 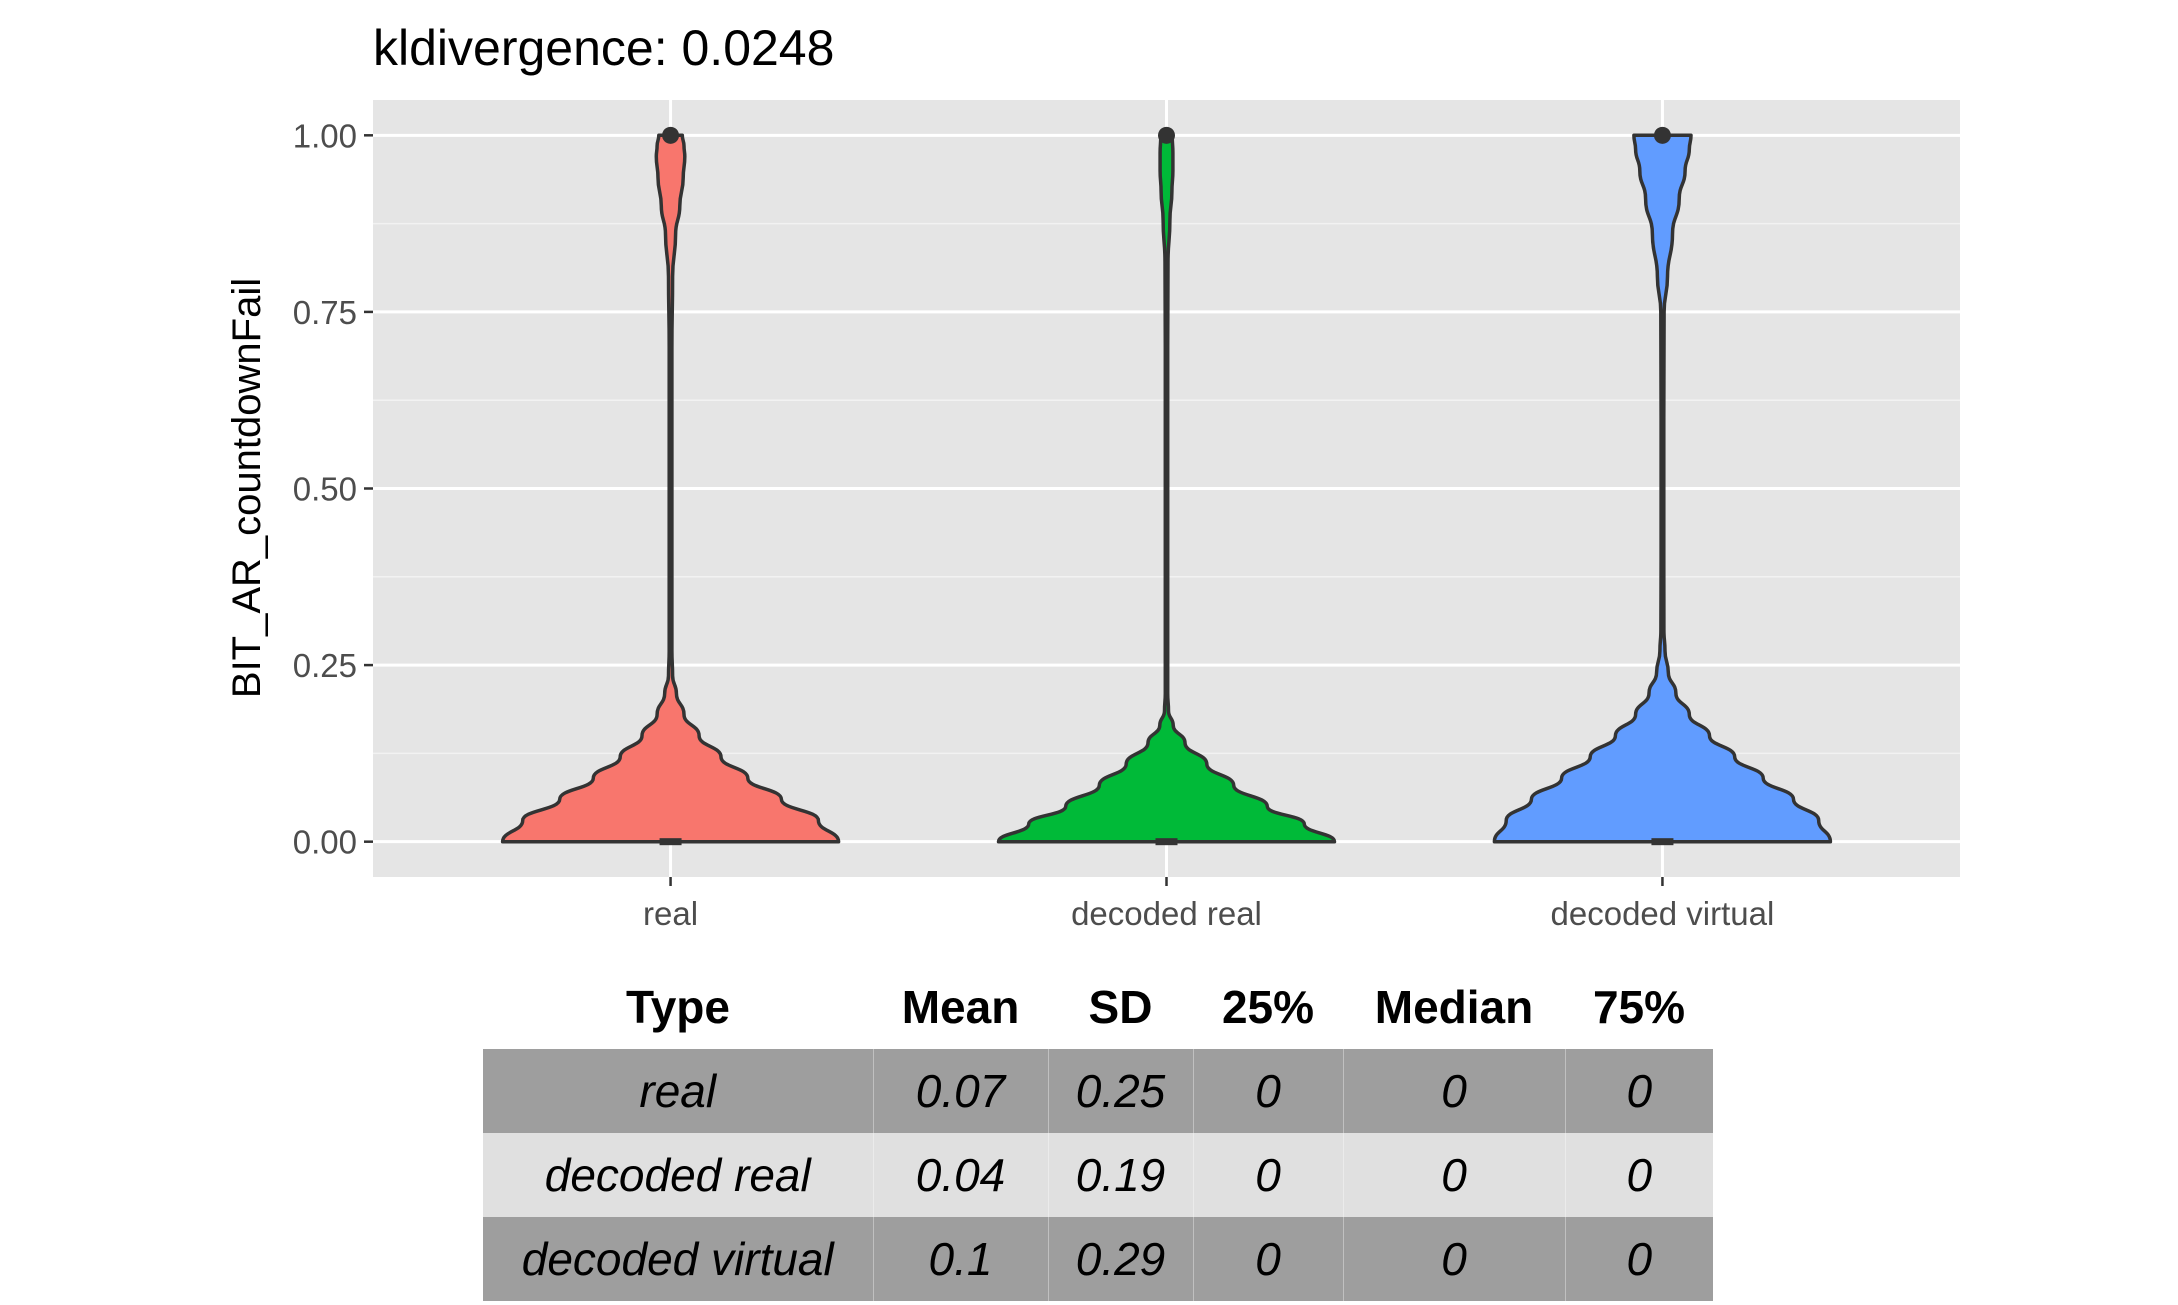 I want to click on y-tick-label: 1.00, so click(x=325, y=135).